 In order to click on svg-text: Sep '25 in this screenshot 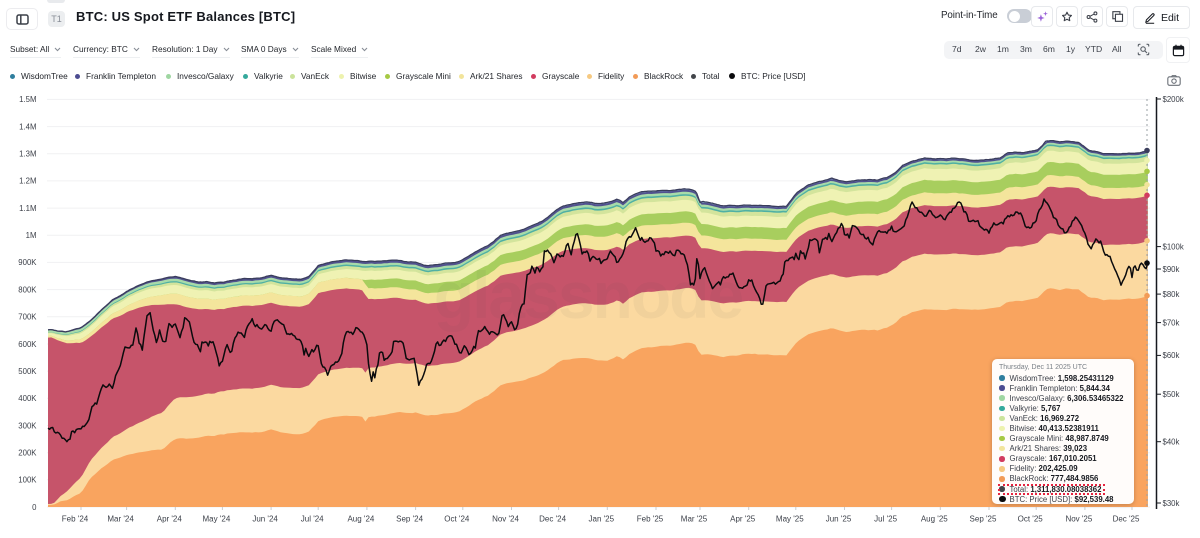, I will do `click(983, 519)`.